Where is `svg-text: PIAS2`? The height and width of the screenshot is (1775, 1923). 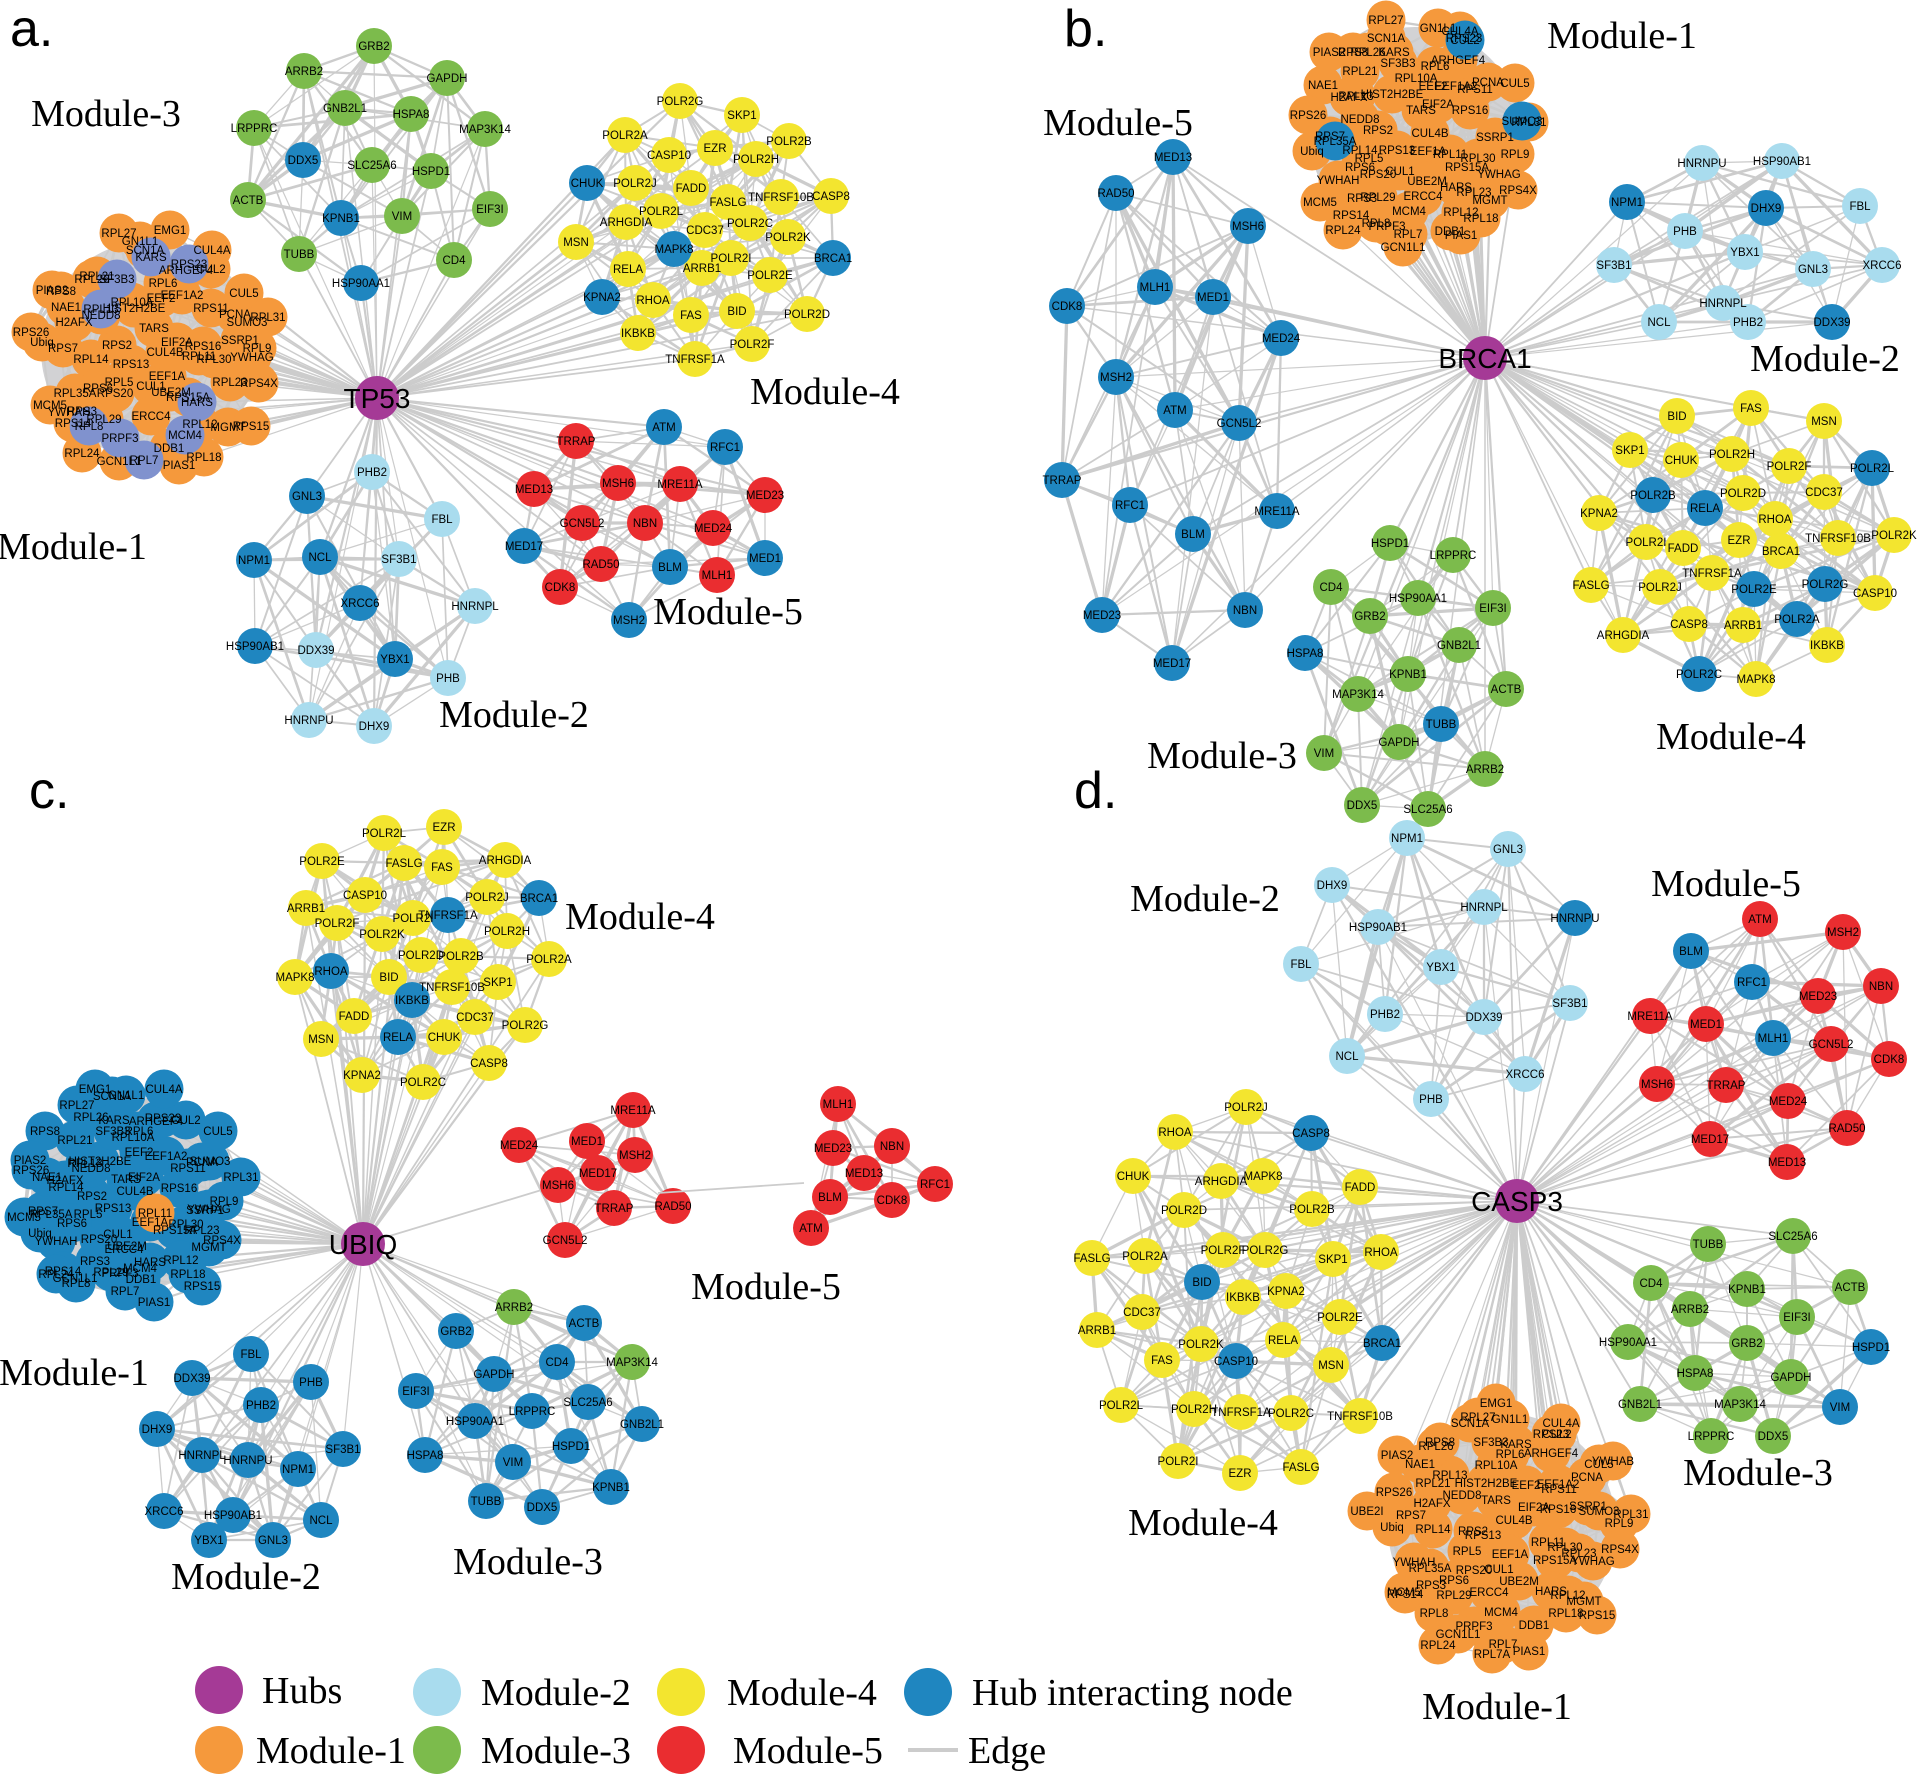 svg-text: PIAS2 is located at coordinates (30, 1161).